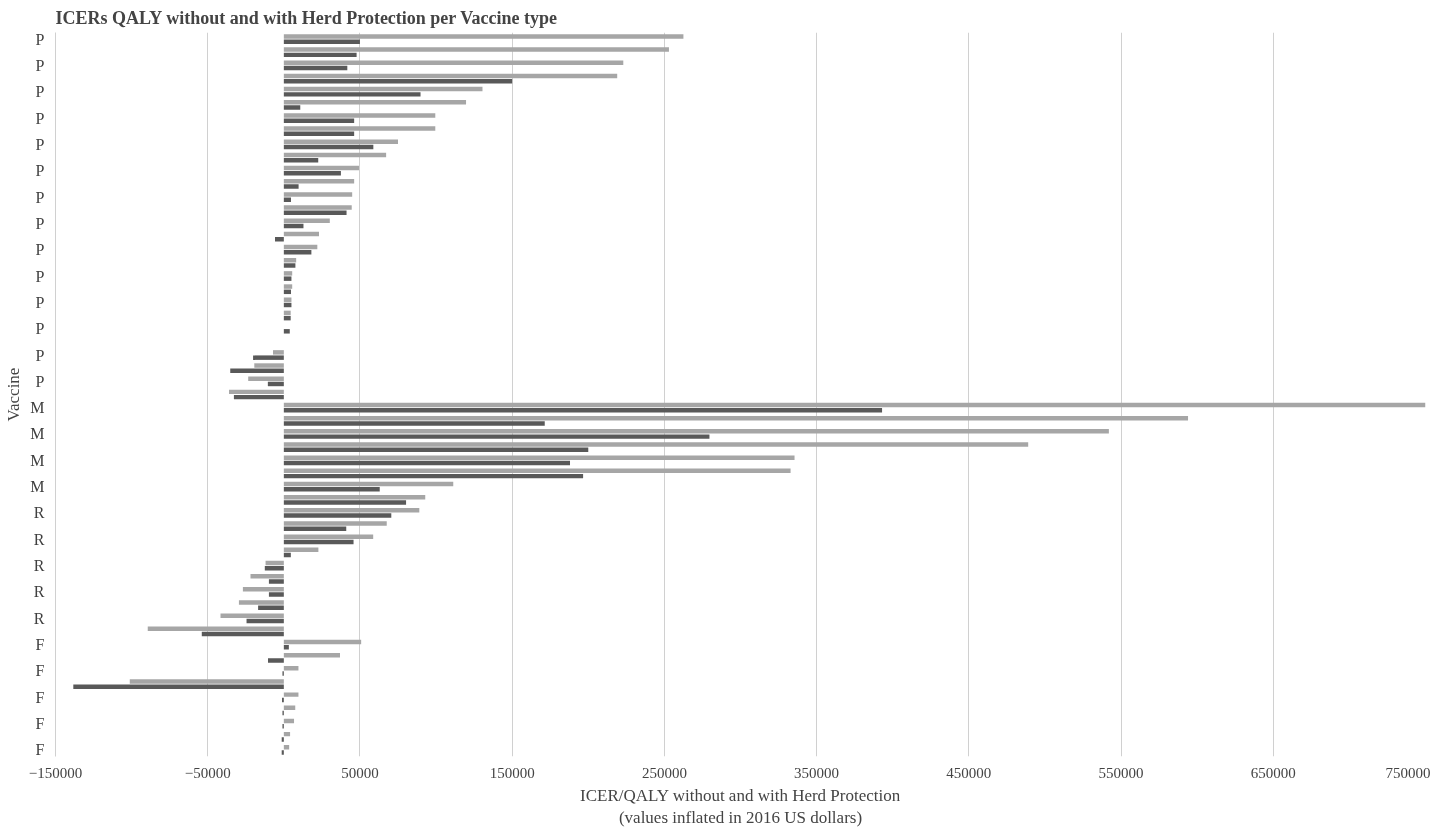 This screenshot has height=838, width=1438. I want to click on x-tick-label: 250000, so click(664, 772).